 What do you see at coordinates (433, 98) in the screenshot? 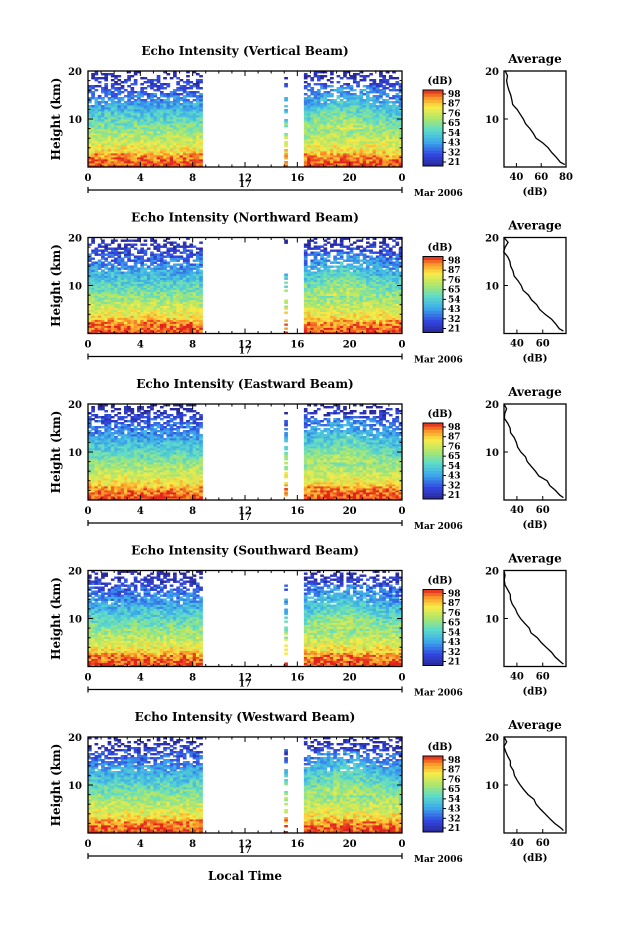
I see `colorbar-segment` at bounding box center [433, 98].